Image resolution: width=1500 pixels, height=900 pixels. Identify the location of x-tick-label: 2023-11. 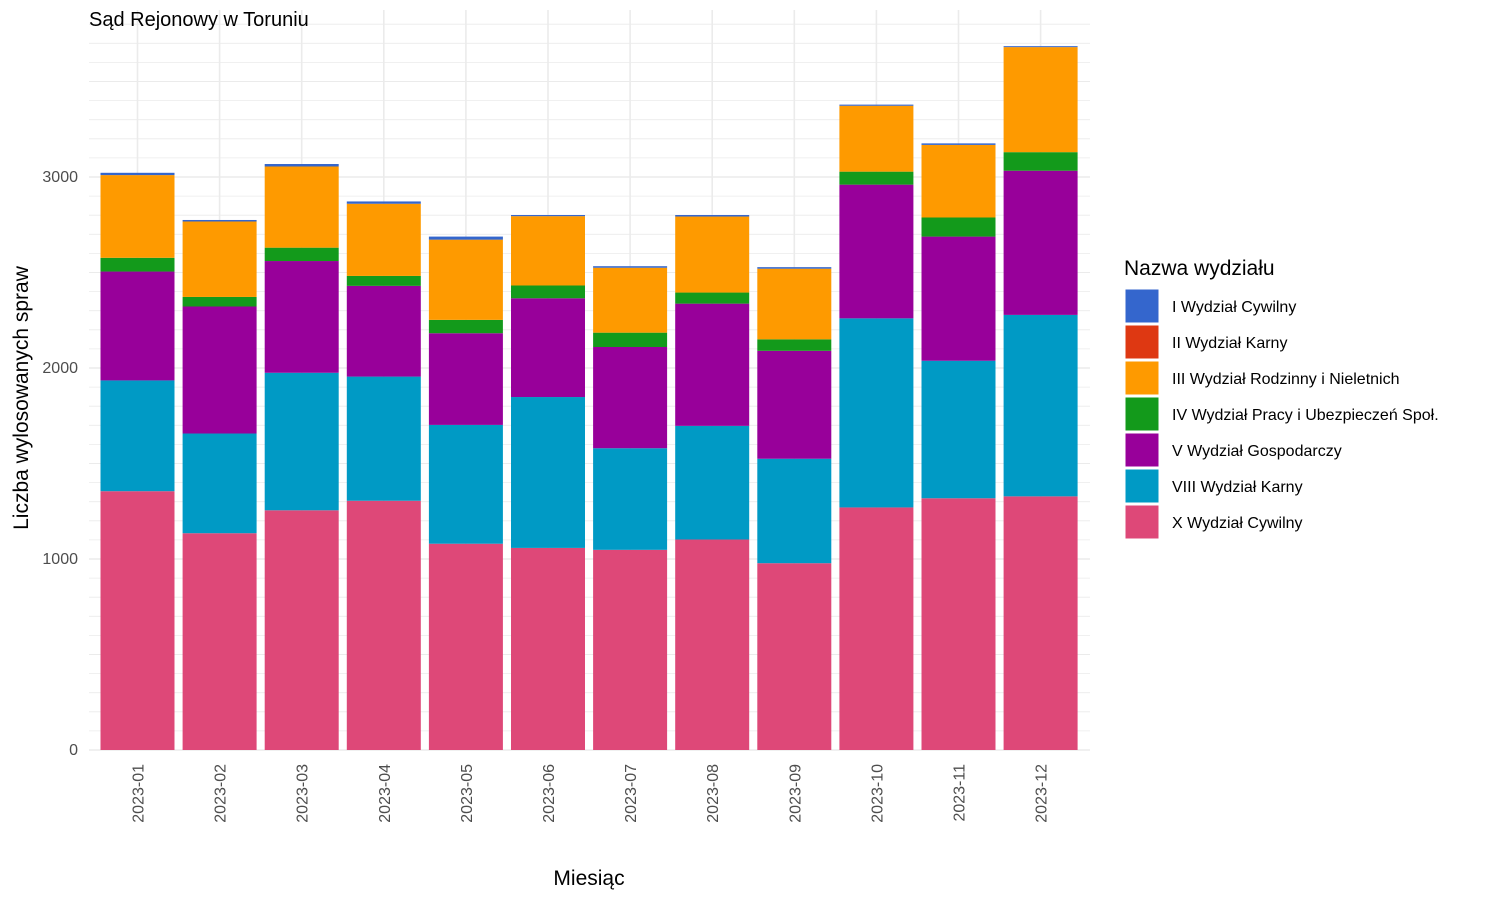
(960, 793).